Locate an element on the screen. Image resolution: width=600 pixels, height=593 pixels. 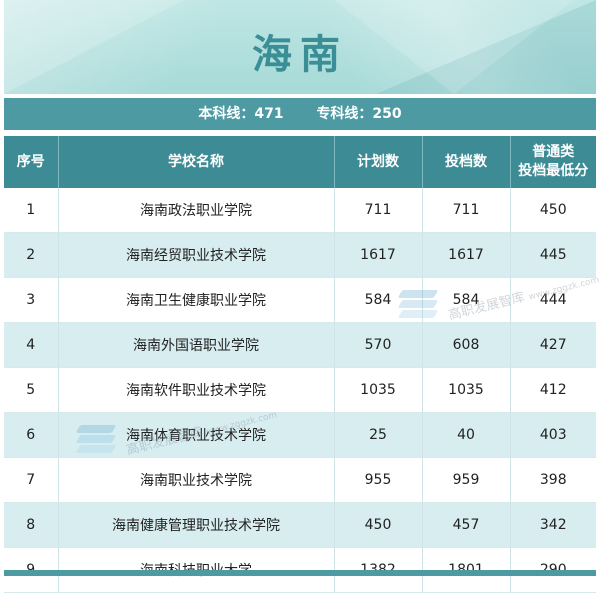
cell-plan: 25 is located at coordinates (378, 435).